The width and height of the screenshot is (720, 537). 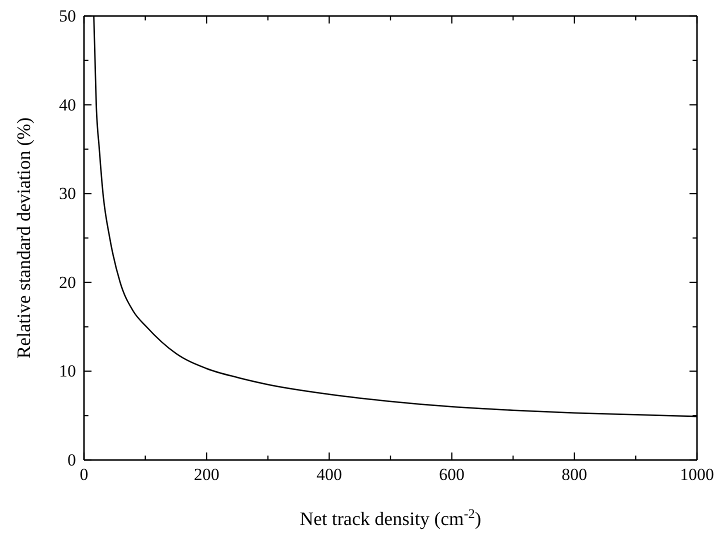 What do you see at coordinates (697, 474) in the screenshot?
I see `x-tick-label: 1000` at bounding box center [697, 474].